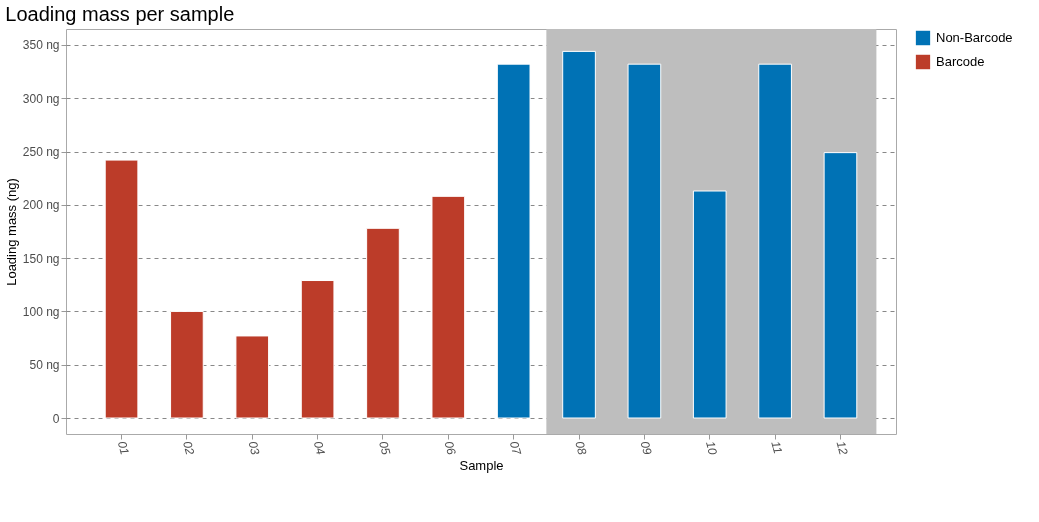  I want to click on y-tick-label: 200 ng, so click(41, 205).